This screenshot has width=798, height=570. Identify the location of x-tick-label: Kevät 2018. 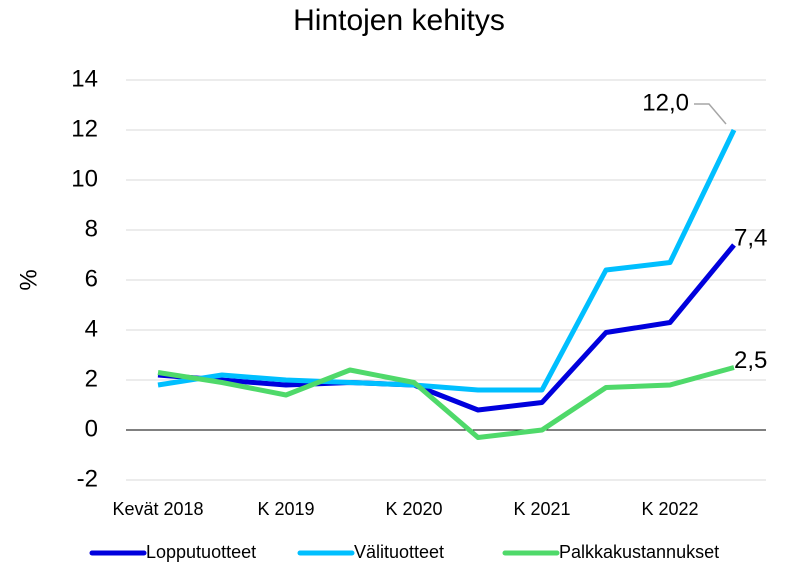
(157, 509).